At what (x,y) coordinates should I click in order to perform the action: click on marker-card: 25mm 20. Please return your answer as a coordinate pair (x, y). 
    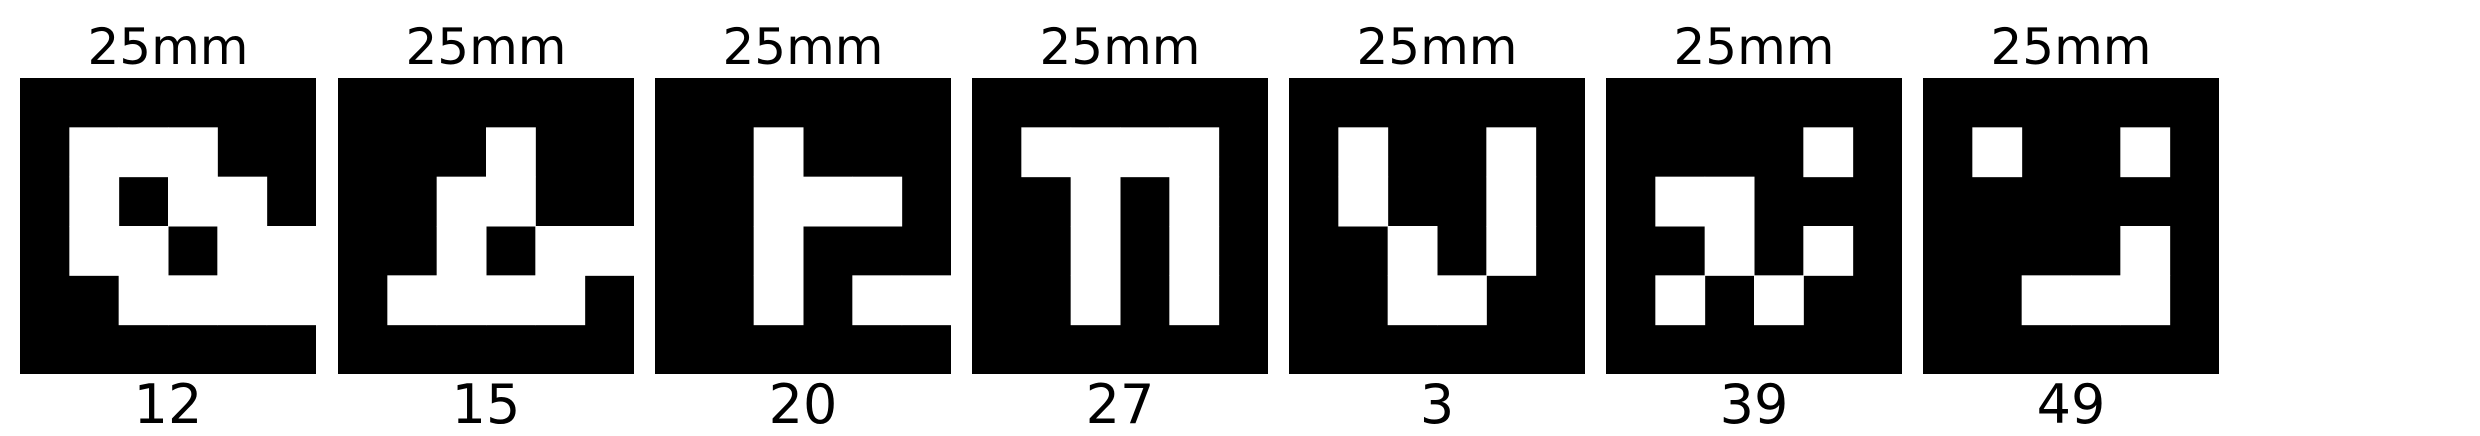
    Looking at the image, I should click on (803, 217).